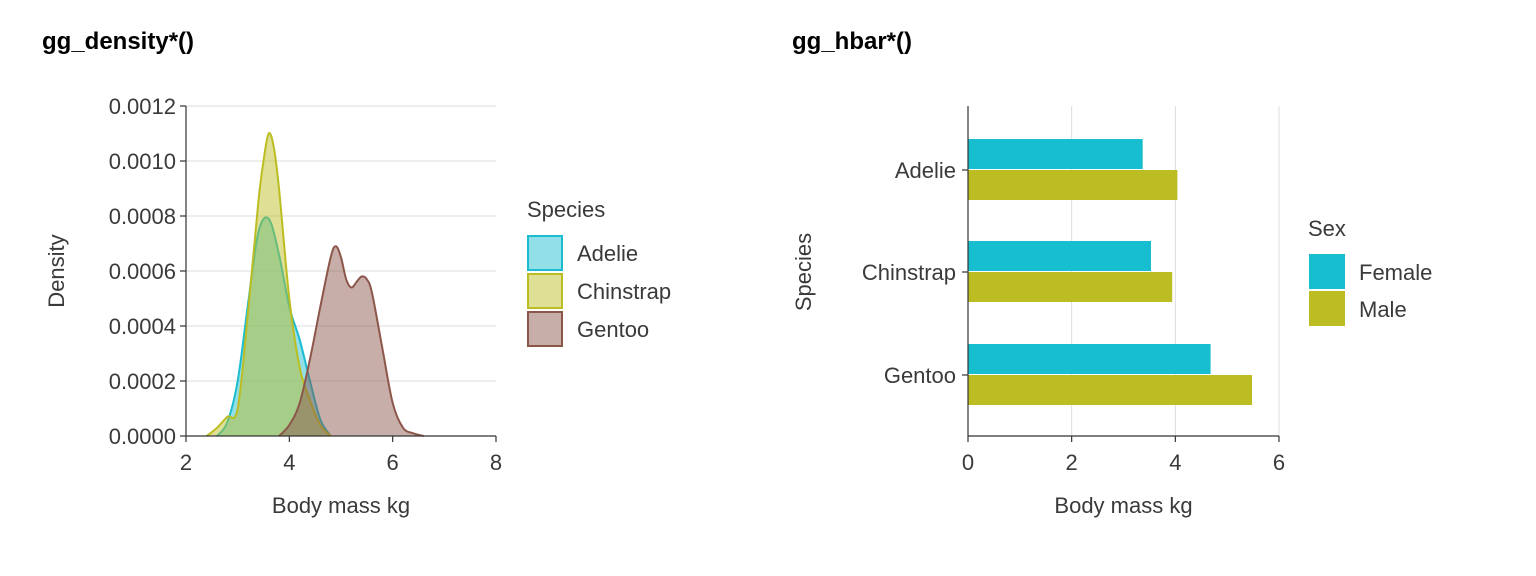  Describe the element at coordinates (1073, 185) in the screenshot. I see `hbar-bar-adelie-male` at that location.